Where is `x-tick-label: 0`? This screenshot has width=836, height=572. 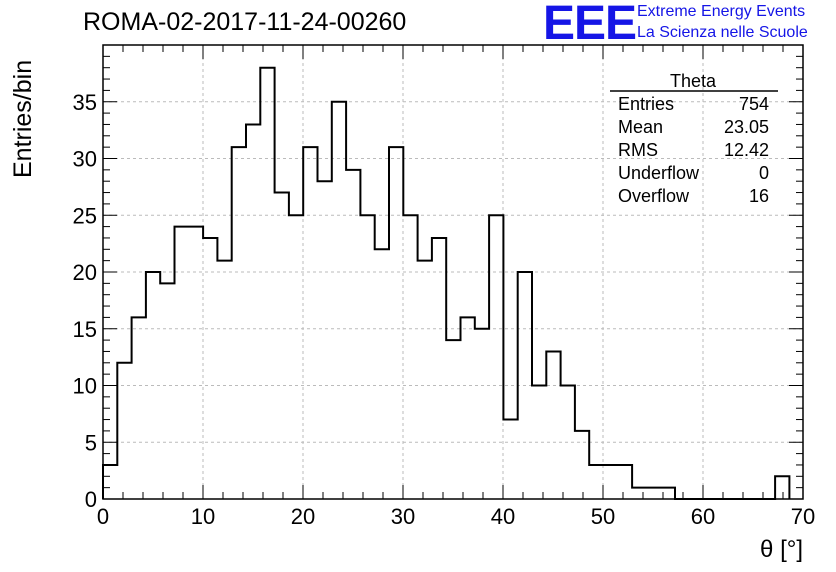
x-tick-label: 0 is located at coordinates (103, 516).